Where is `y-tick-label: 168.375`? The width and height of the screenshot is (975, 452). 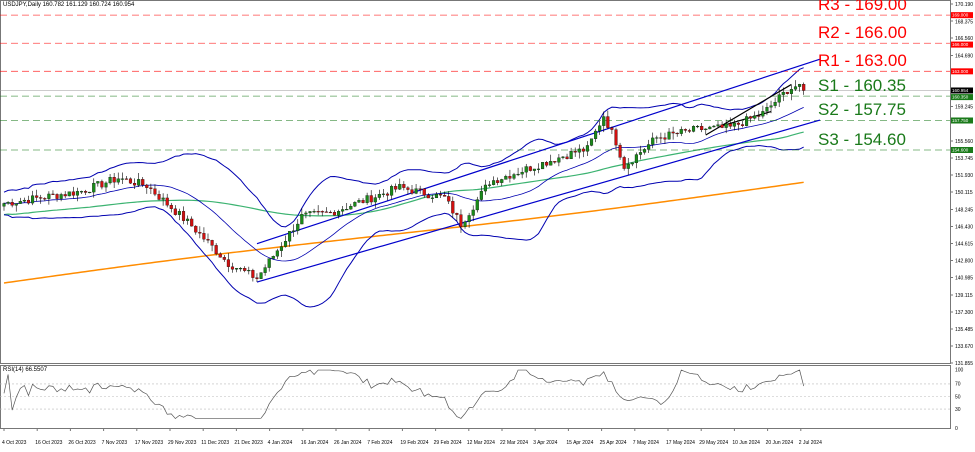 y-tick-label: 168.375 is located at coordinates (964, 23).